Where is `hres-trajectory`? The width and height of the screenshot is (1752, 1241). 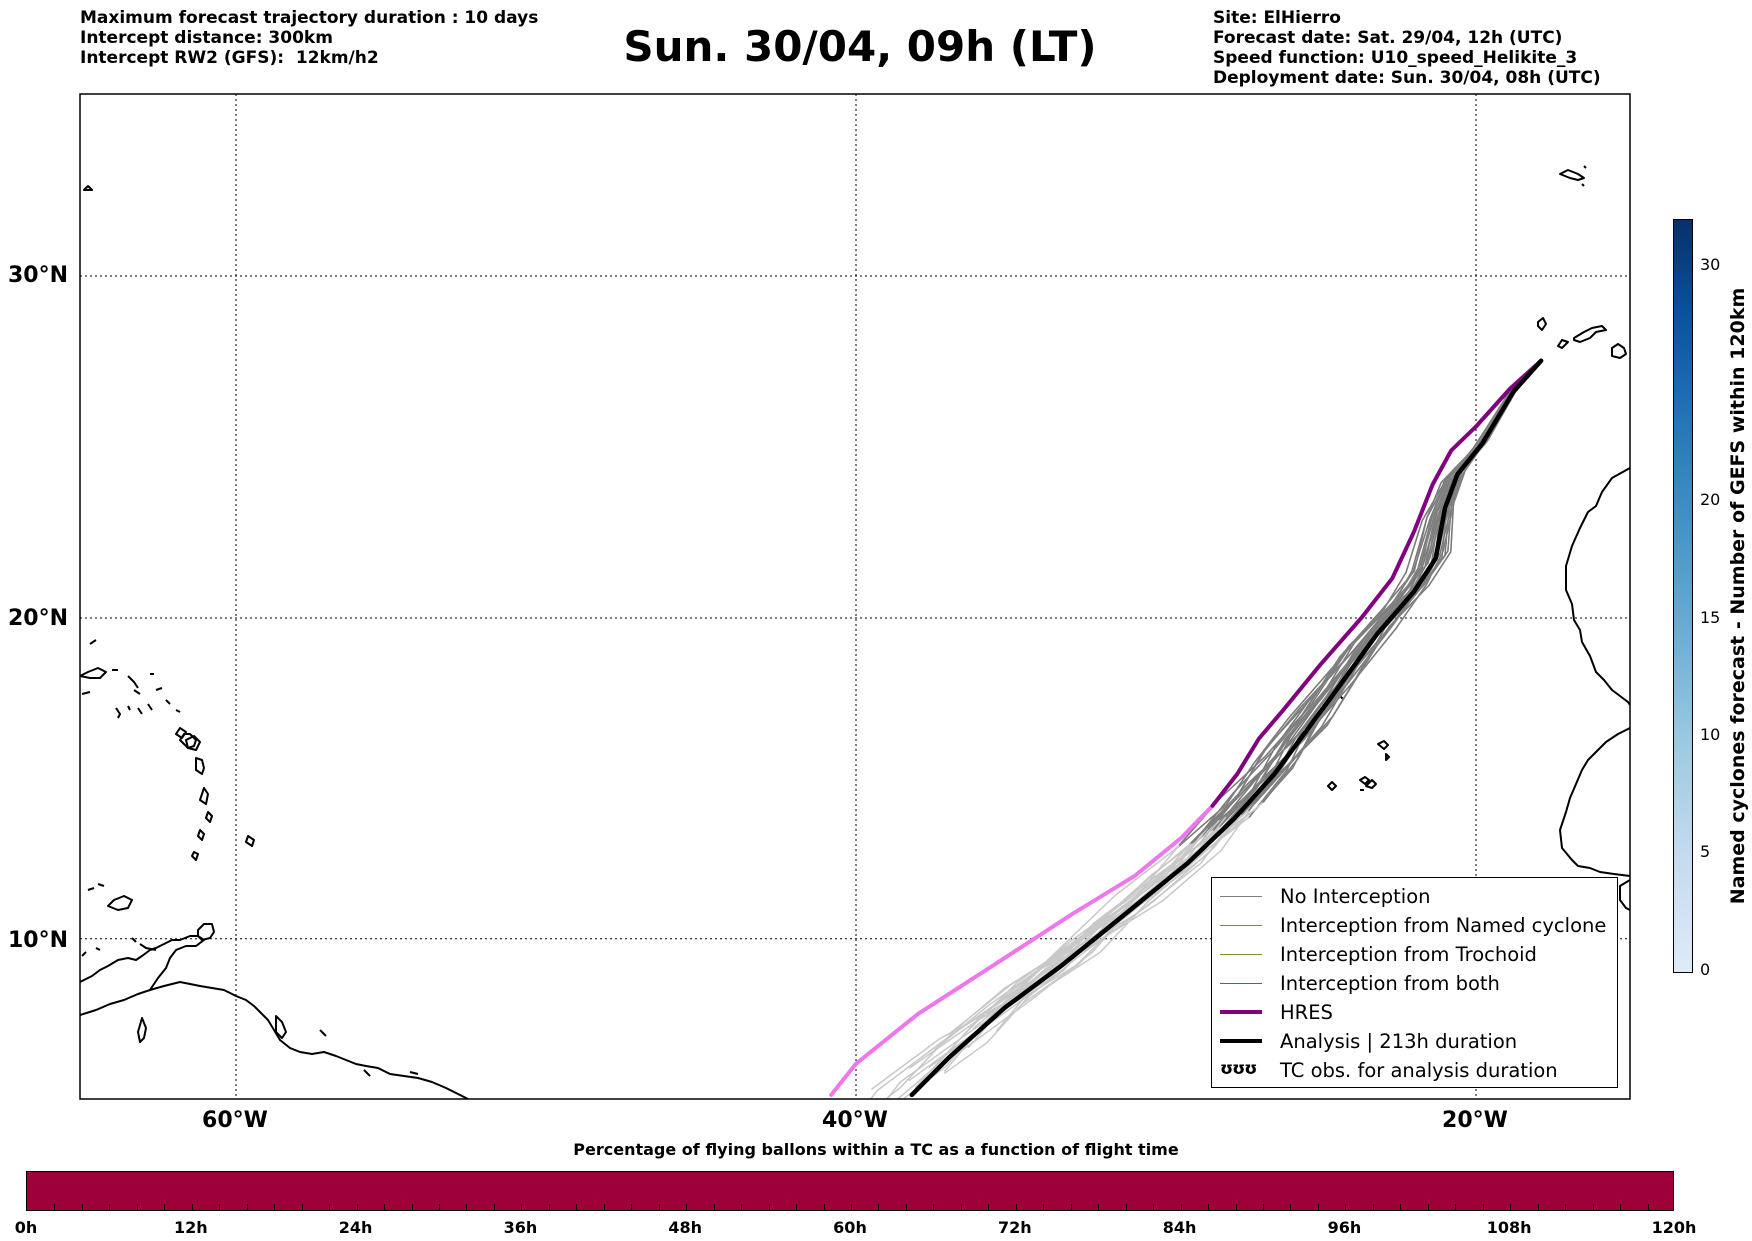 hres-trajectory is located at coordinates (1377, 583).